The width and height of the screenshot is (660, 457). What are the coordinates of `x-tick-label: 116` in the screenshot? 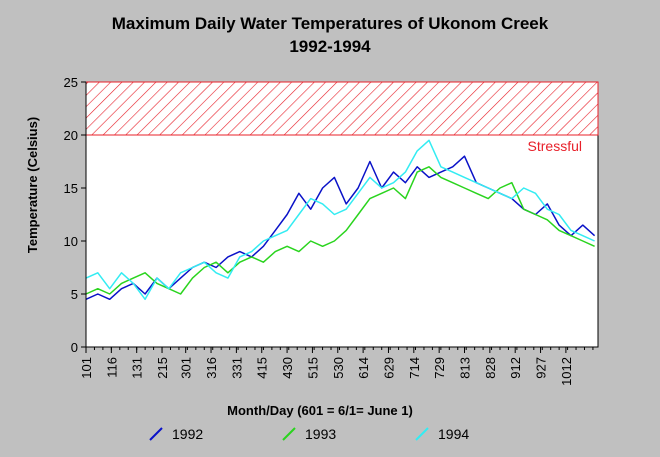 It's located at (111, 367).